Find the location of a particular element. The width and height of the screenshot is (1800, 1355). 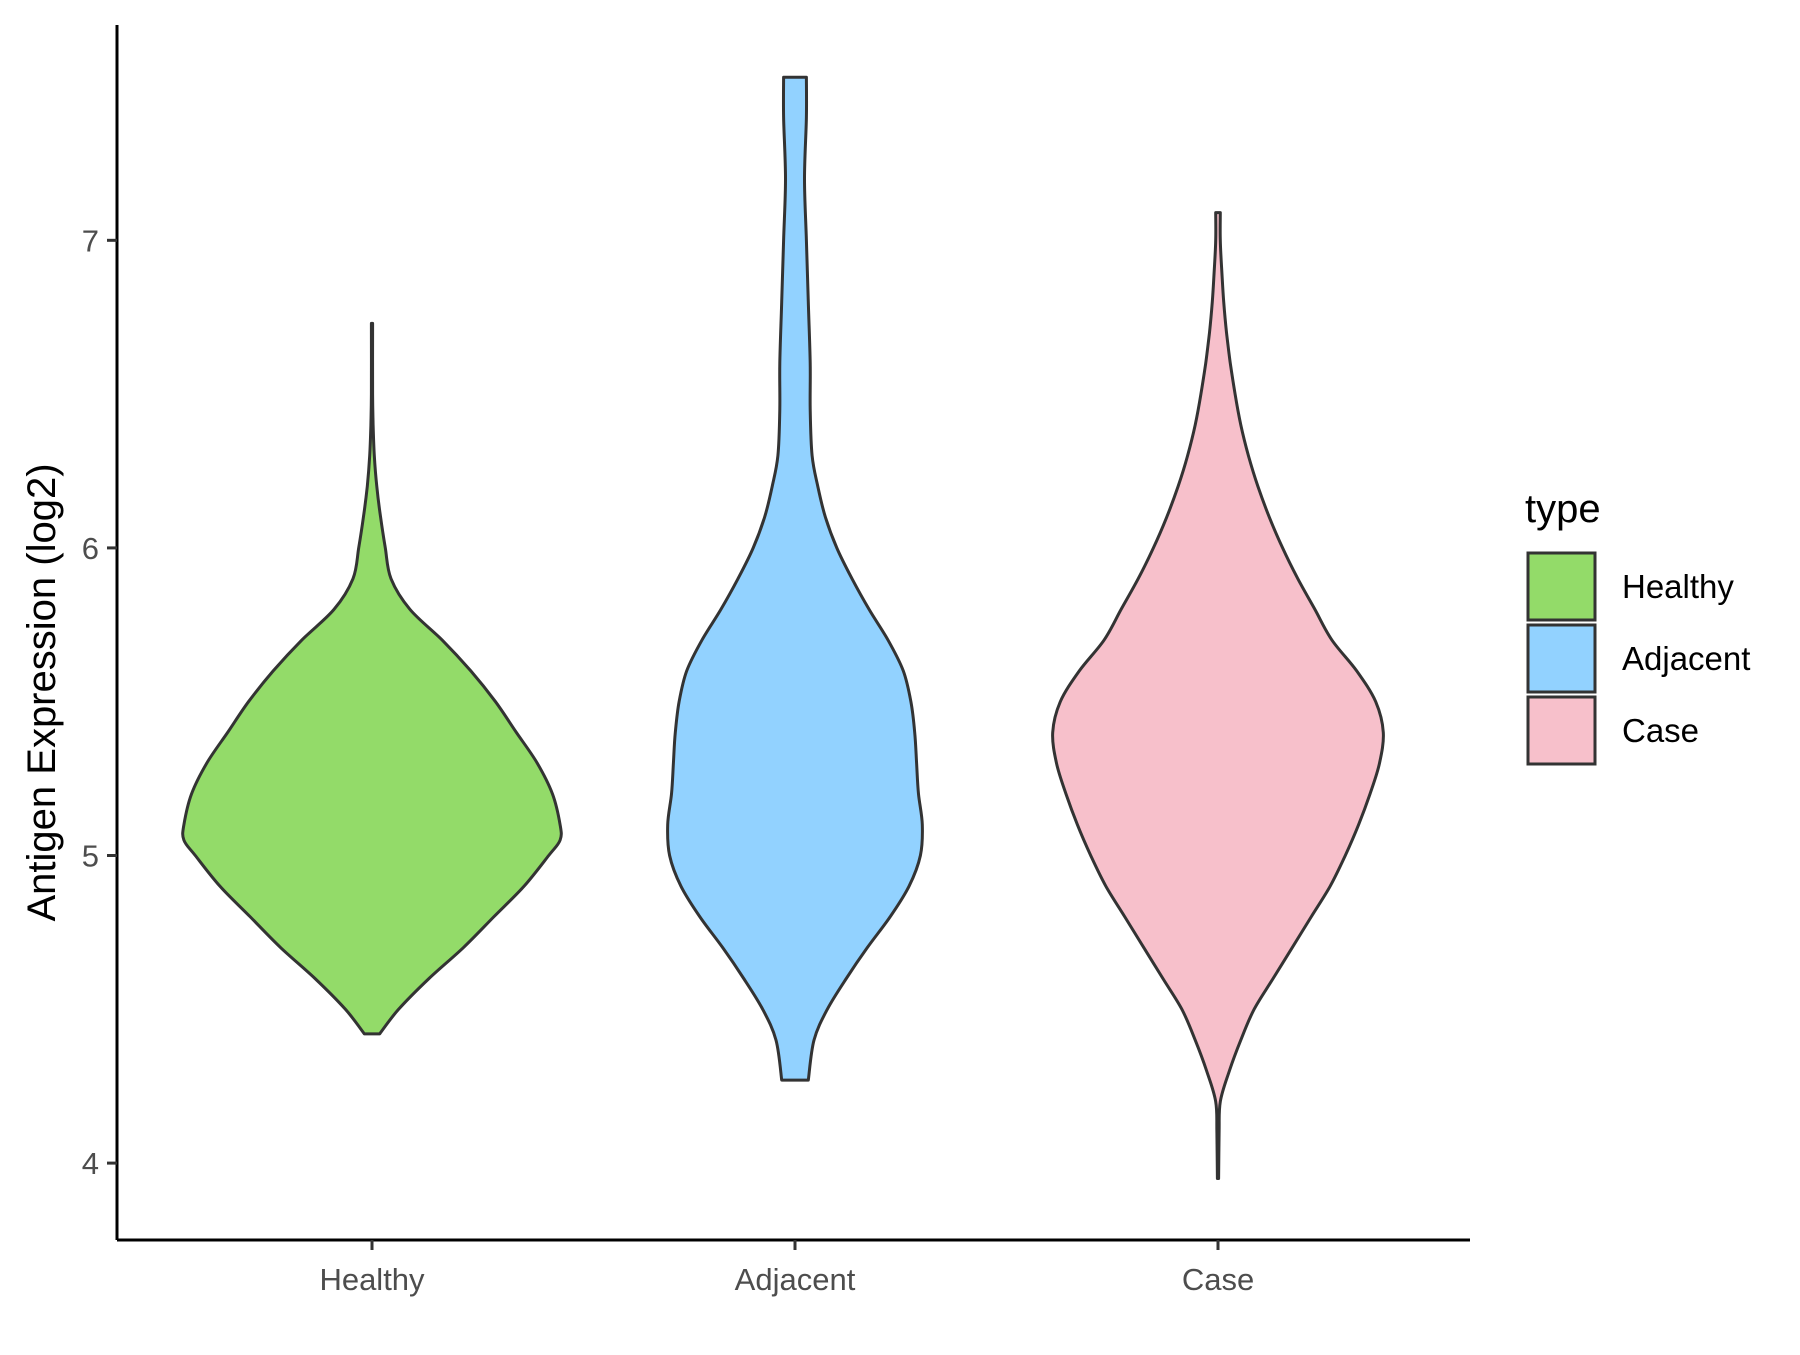

legend-swatch-healthy is located at coordinates (1561, 586).